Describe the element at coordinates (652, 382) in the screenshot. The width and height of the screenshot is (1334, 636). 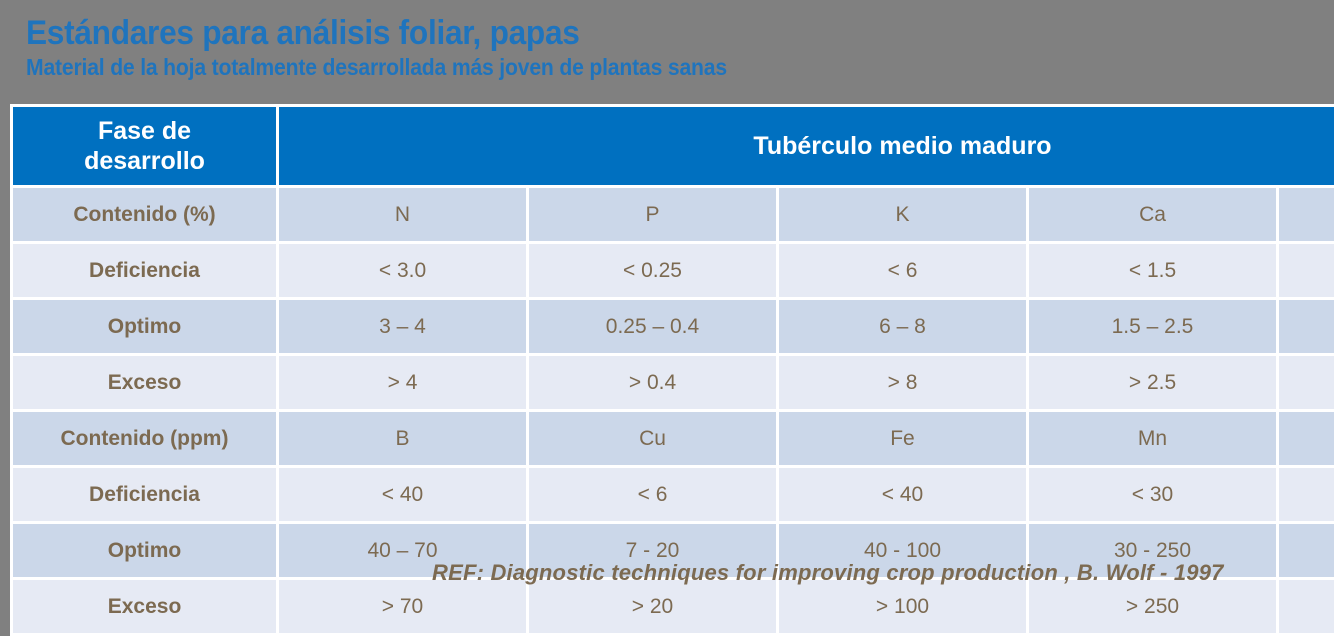
I see `cell-r3-c1: > 0.4` at that location.